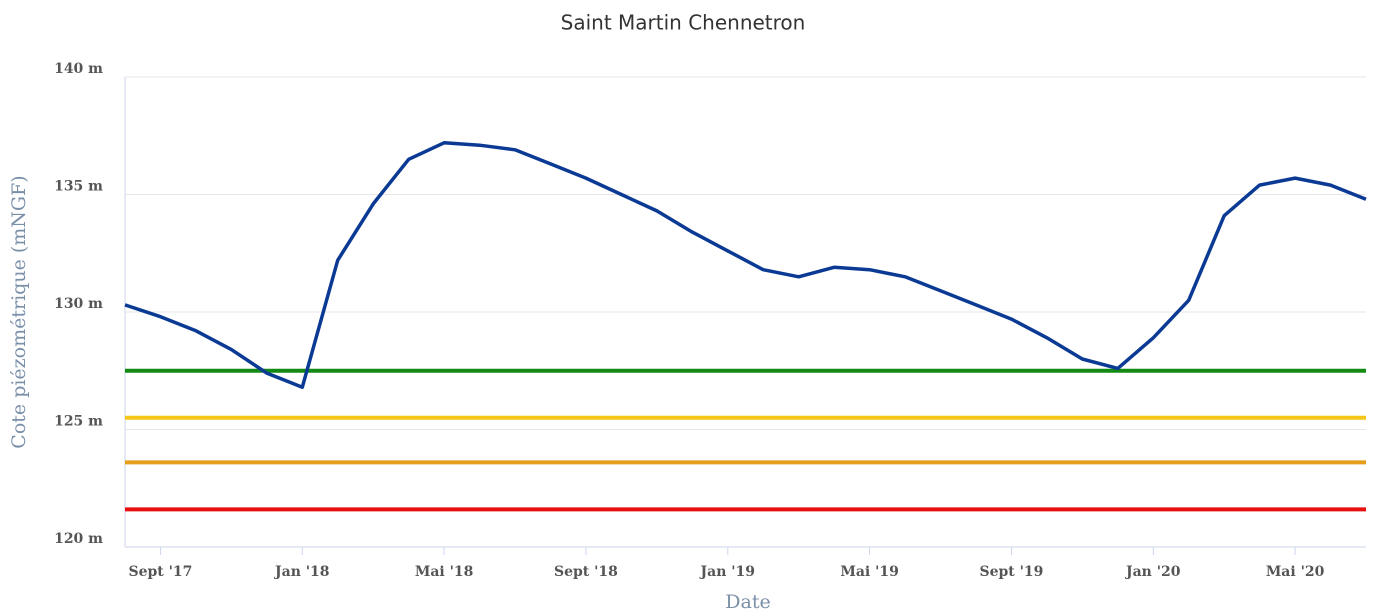  Describe the element at coordinates (444, 572) in the screenshot. I see `x-tick-label: Mai '18` at that location.